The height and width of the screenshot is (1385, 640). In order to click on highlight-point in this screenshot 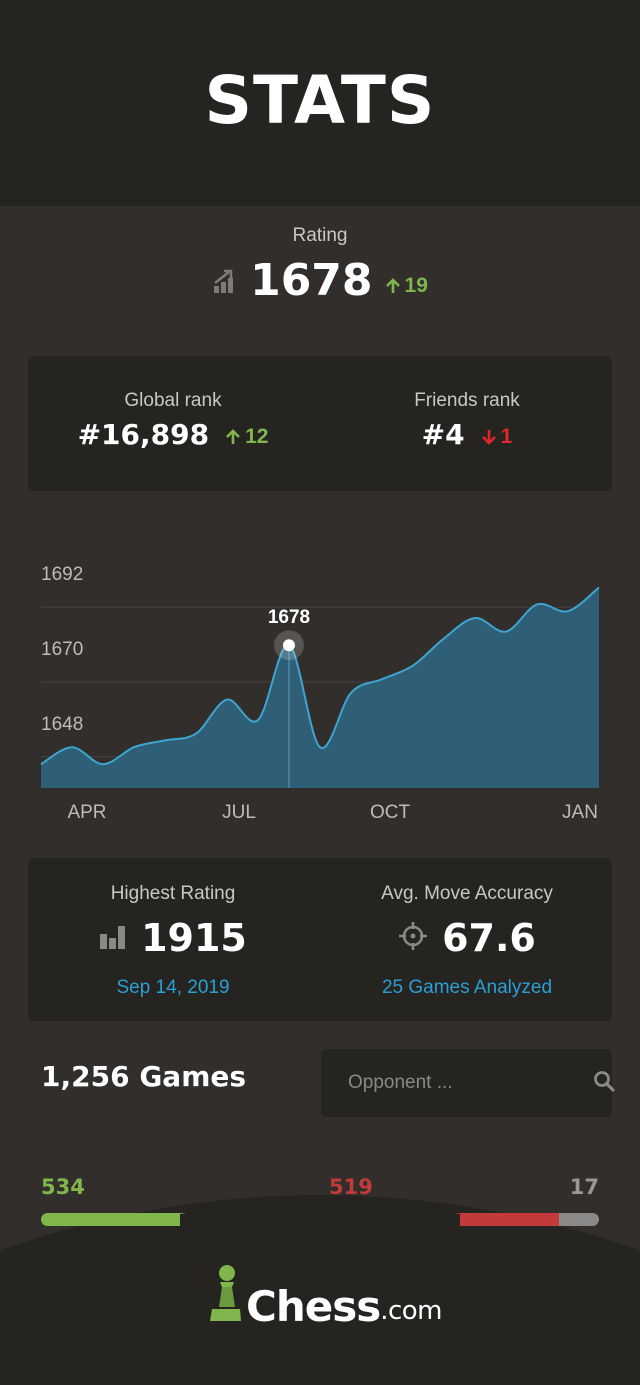, I will do `click(289, 645)`.